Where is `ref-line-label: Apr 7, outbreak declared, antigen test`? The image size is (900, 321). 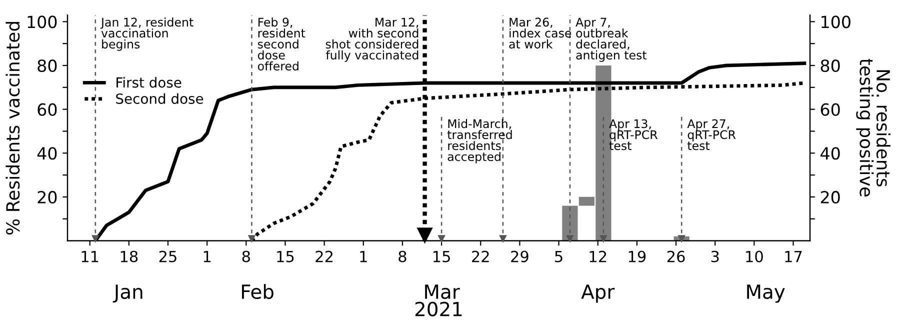
ref-line-label: Apr 7, outbreak declared, antigen test is located at coordinates (611, 40).